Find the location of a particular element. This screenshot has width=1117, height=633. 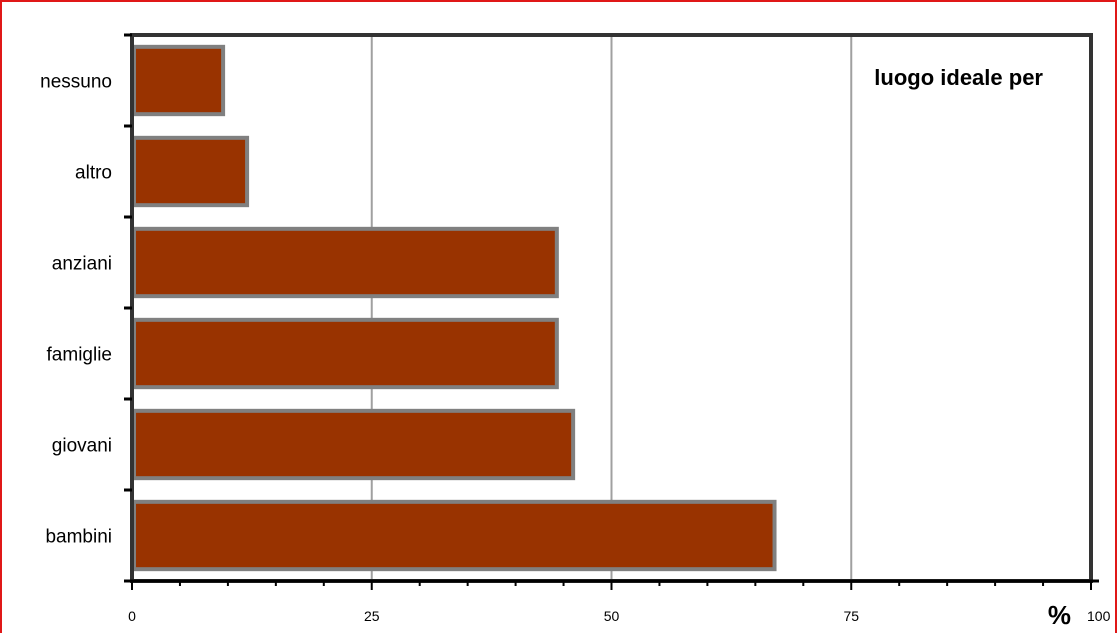

bar-famiglie is located at coordinates (345, 353).